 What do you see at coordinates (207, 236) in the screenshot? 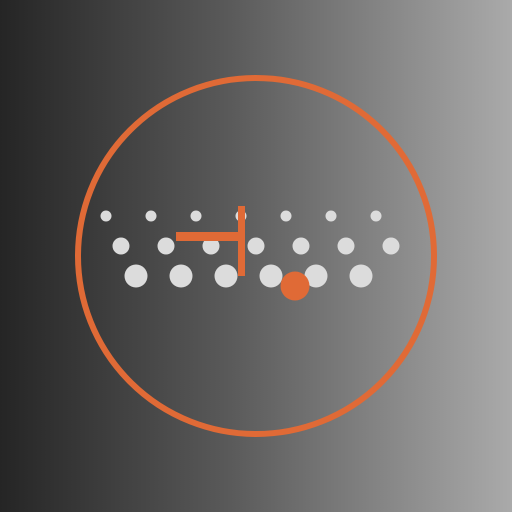
I see `accent-horizontal-bar` at bounding box center [207, 236].